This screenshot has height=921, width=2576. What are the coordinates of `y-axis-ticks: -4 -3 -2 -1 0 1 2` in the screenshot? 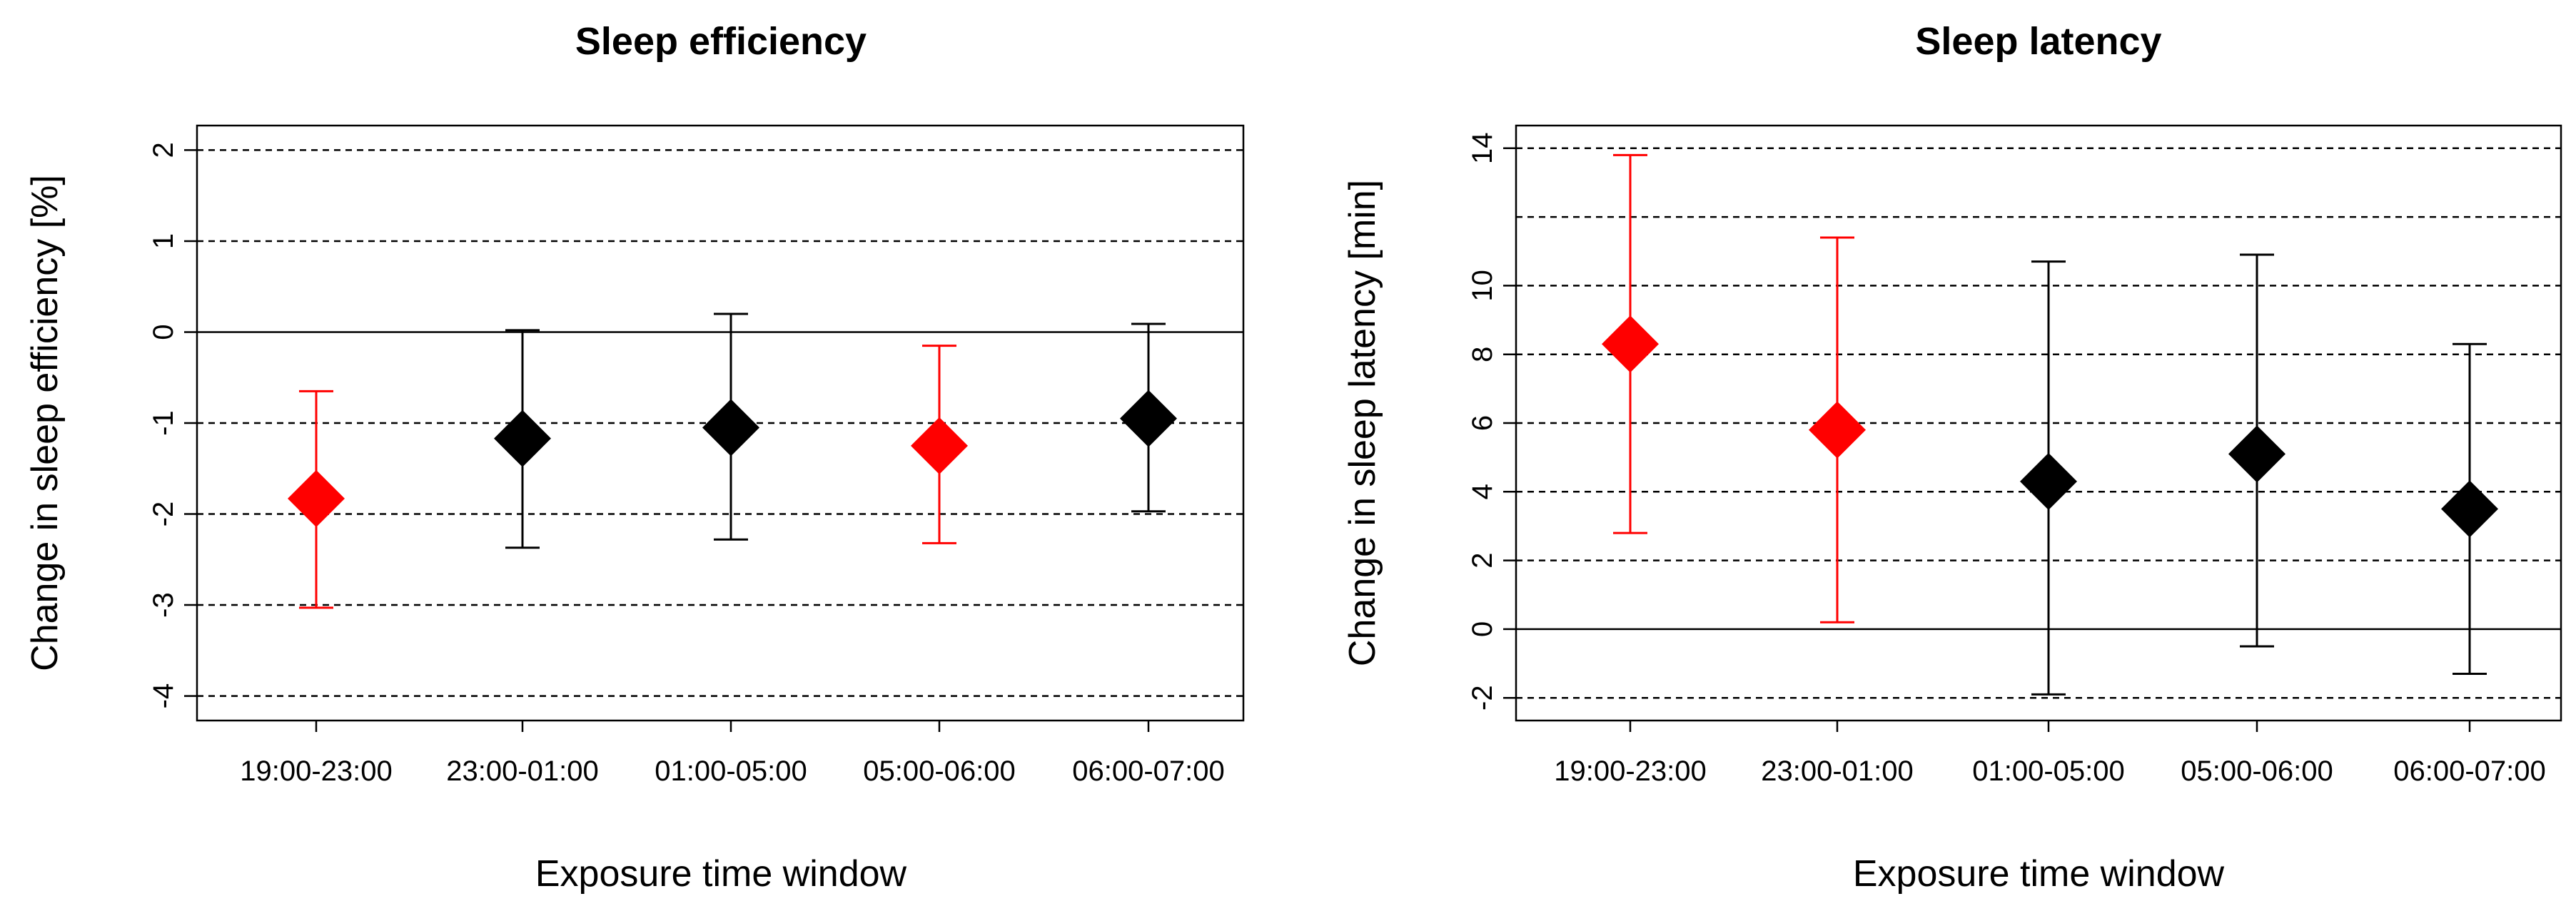 It's located at (172, 425).